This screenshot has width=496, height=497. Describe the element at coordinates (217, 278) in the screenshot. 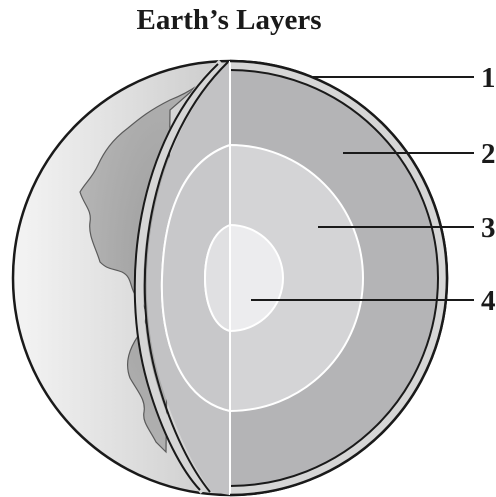

I see `inner-core-left-shade` at that location.